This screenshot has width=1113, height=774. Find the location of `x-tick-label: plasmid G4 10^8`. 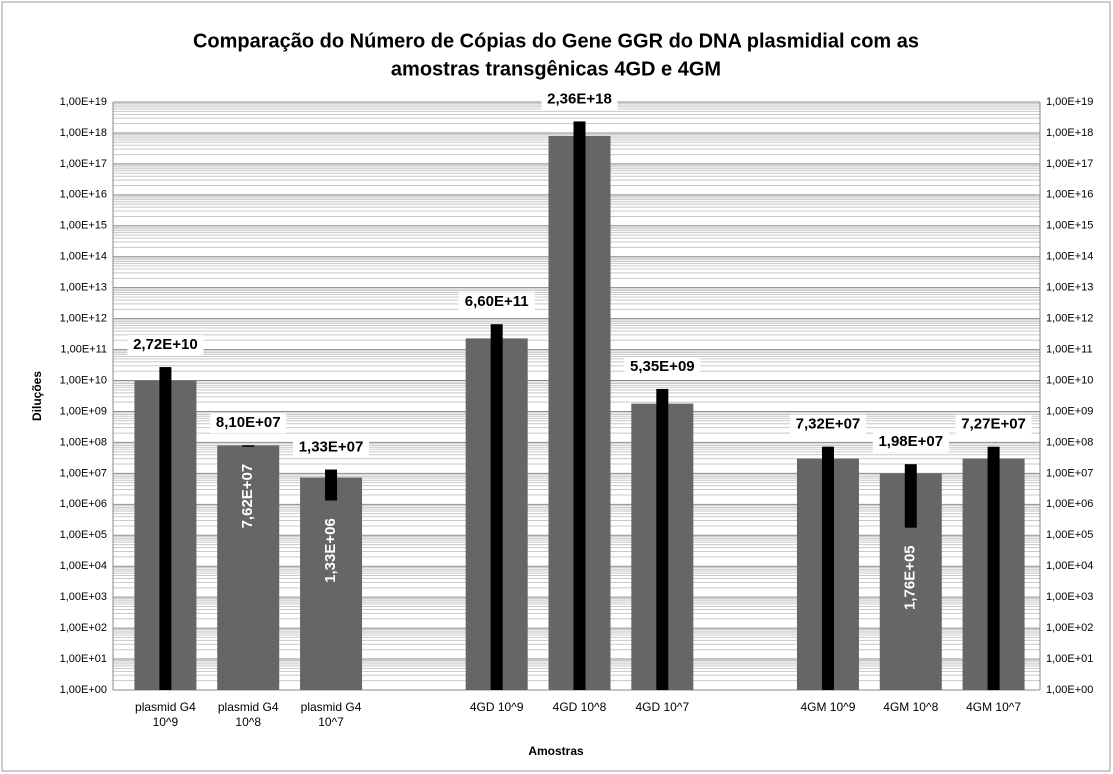

x-tick-label: plasmid G4 10^8 is located at coordinates (248, 714).